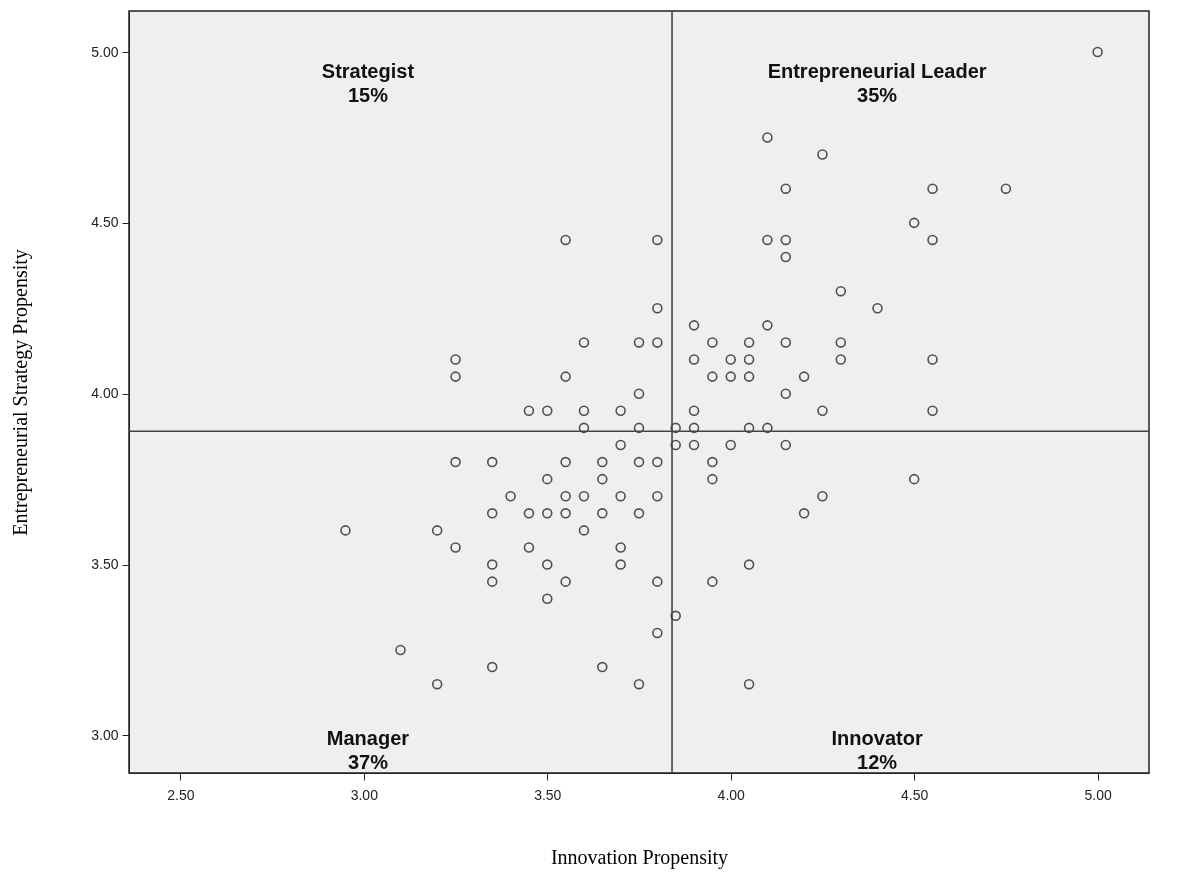 The height and width of the screenshot is (882, 1188). Describe the element at coordinates (915, 794) in the screenshot. I see `x-tick-label: 4.50` at that location.